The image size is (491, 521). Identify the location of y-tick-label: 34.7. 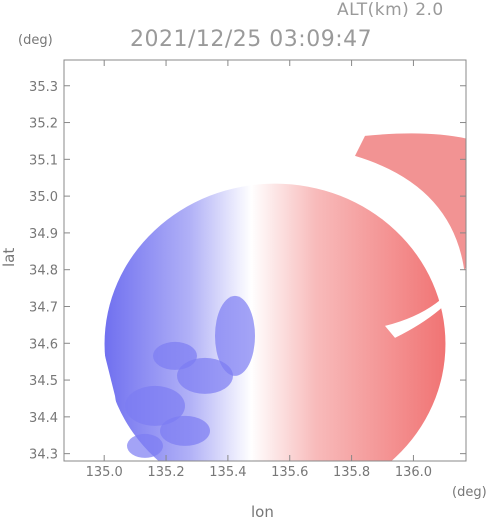
(43, 307).